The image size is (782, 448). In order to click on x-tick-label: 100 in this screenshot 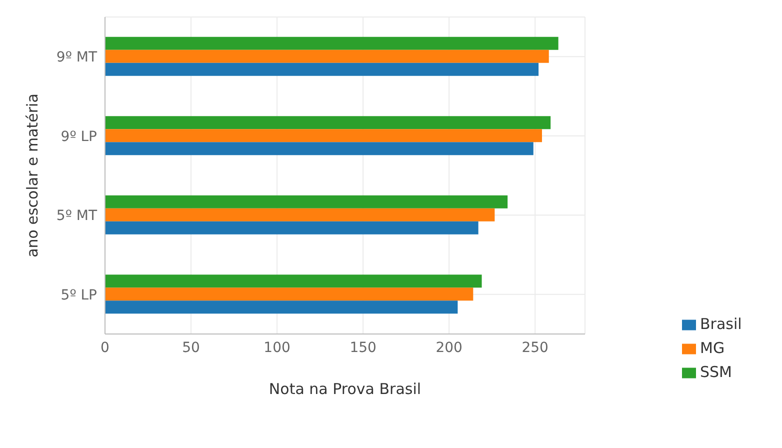, I will do `click(277, 348)`.